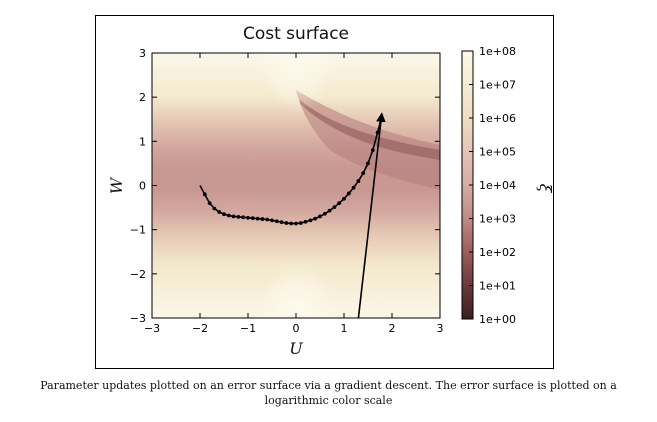 The height and width of the screenshot is (422, 657). What do you see at coordinates (497, 51) in the screenshot?
I see `colorbar-tick-label: 1e+08` at bounding box center [497, 51].